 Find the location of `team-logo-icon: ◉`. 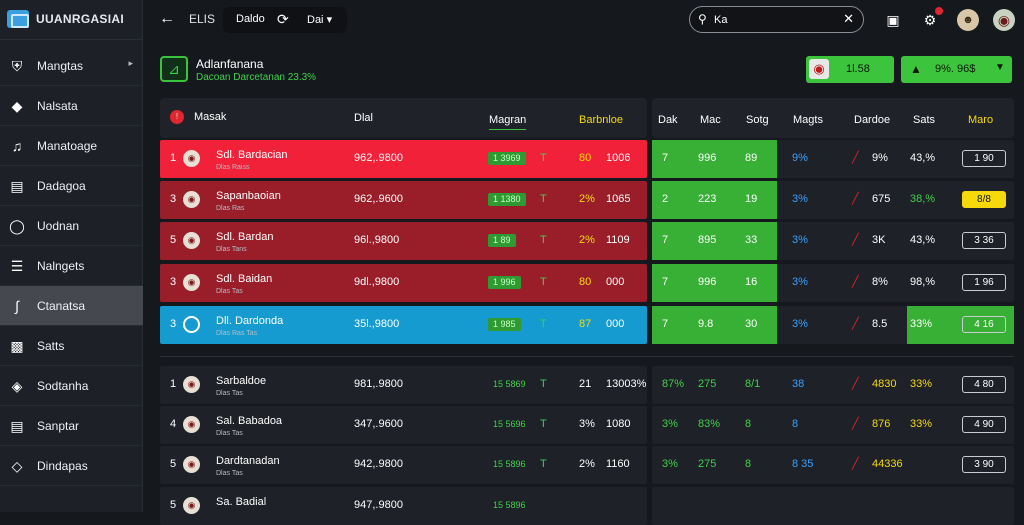

team-logo-icon: ◉ is located at coordinates (191, 240).